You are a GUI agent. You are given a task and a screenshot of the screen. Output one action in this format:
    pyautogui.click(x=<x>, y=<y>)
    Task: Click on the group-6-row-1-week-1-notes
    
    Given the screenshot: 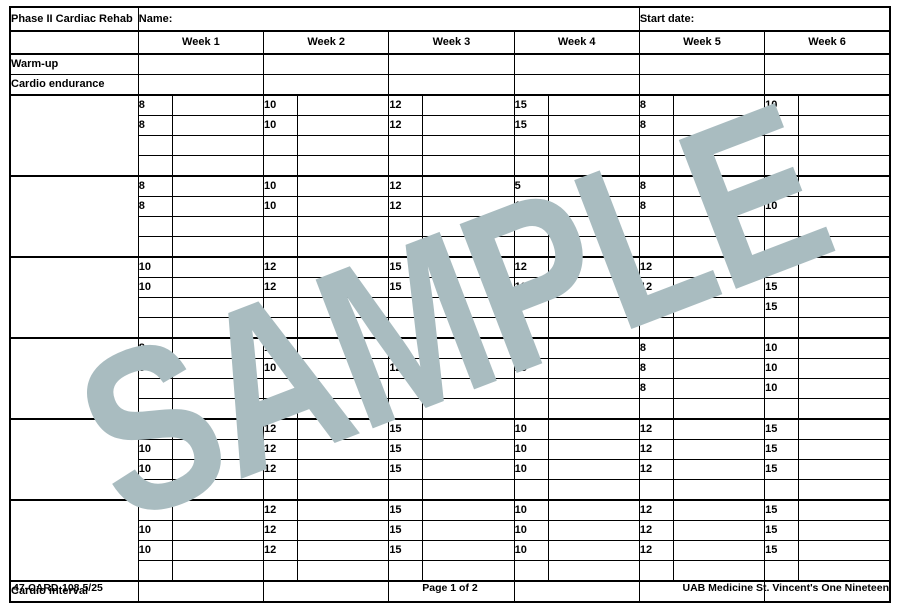 What is the action you would take?
    pyautogui.click(x=218, y=510)
    